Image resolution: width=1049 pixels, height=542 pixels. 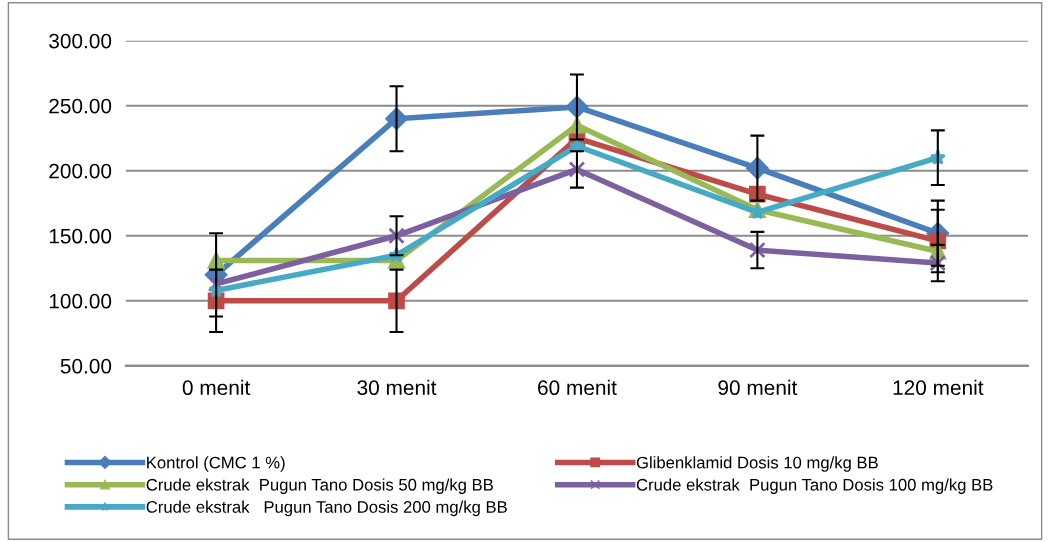 I want to click on x-tick-label: 60 menit, so click(x=577, y=387).